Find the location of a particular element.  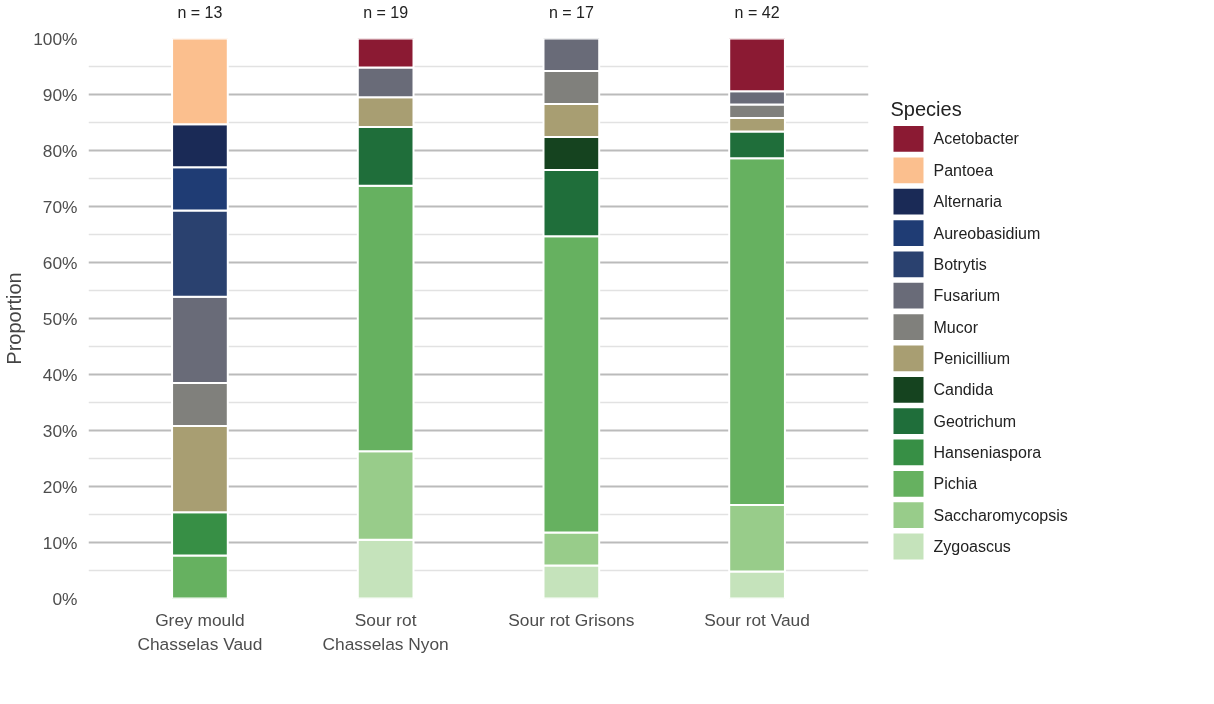

legend-label: Aureobasidium is located at coordinates (987, 233).